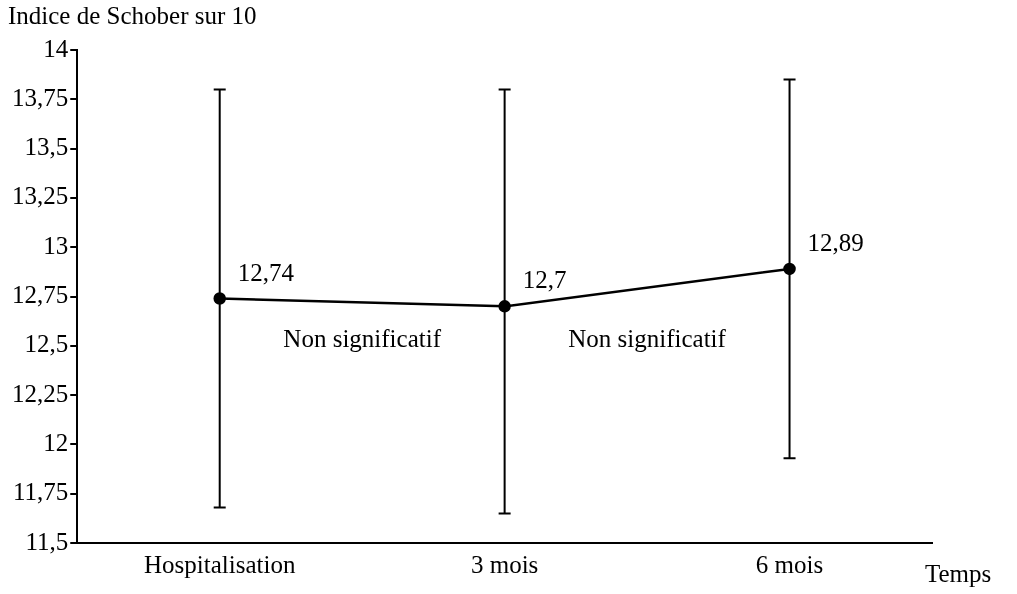  Describe the element at coordinates (220, 564) in the screenshot. I see `x-tick-label: Hospitalisation` at that location.